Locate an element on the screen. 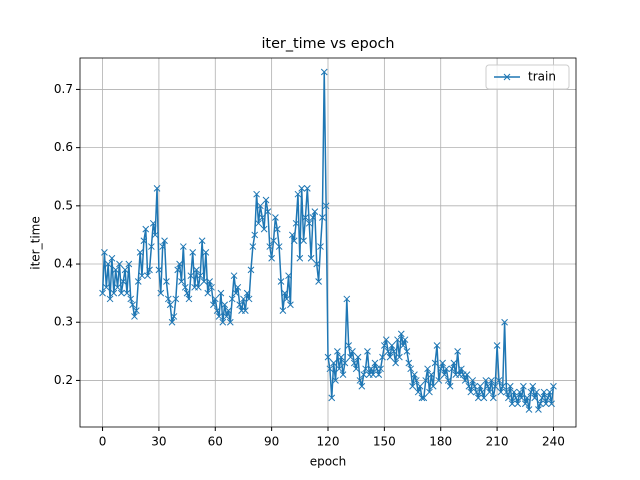 This screenshot has width=640, height=480. chart-title: iter_time vs epoch is located at coordinates (327, 44).